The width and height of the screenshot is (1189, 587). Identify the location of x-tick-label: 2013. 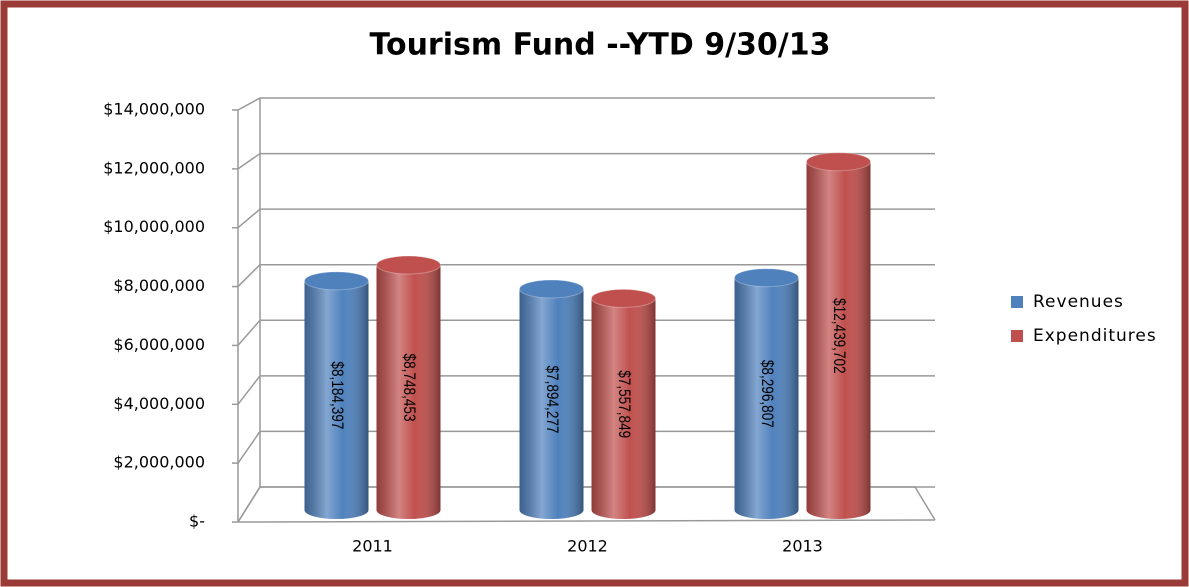
(802, 546).